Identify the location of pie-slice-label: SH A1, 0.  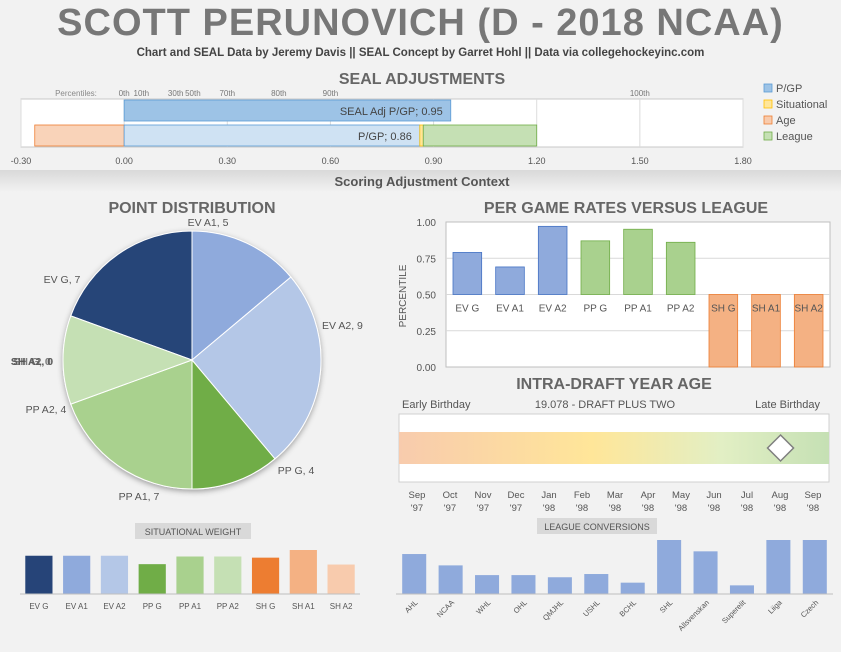
(32, 362).